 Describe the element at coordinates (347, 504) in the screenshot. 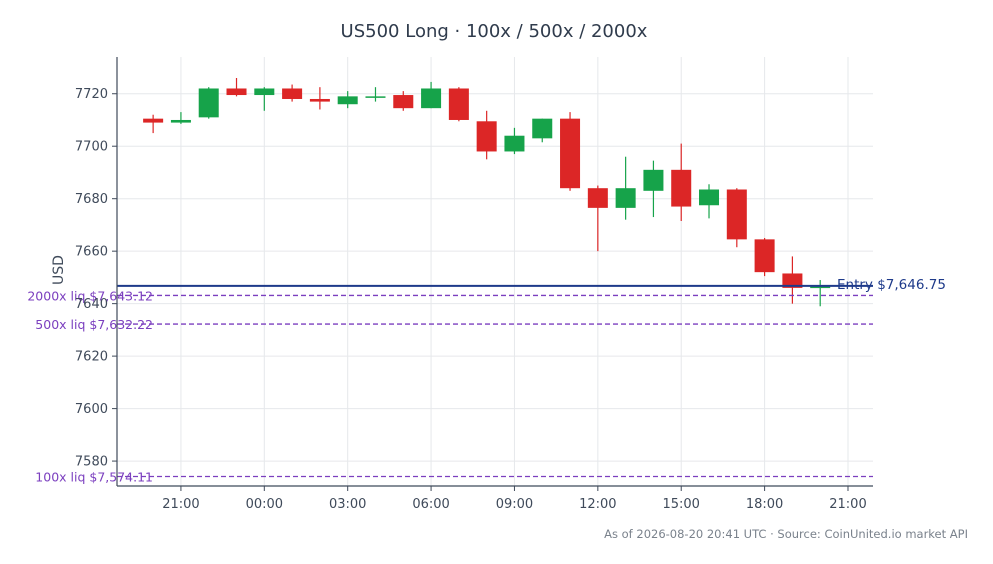

I see `x-tick-label: 03:00` at that location.